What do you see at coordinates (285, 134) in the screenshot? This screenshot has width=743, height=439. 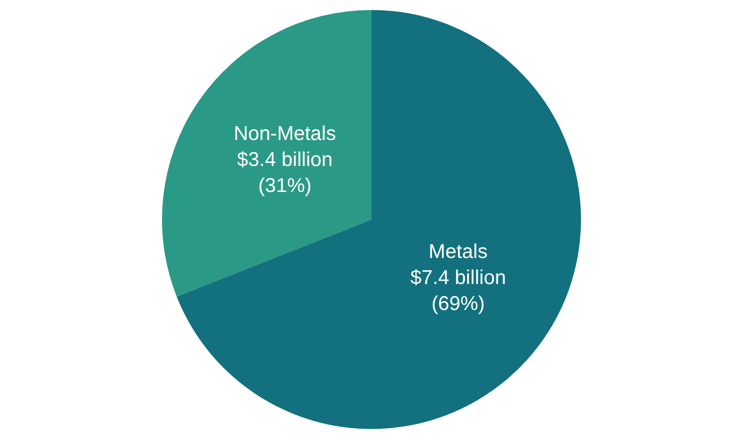 I see `slice-label: Non-Metals` at bounding box center [285, 134].